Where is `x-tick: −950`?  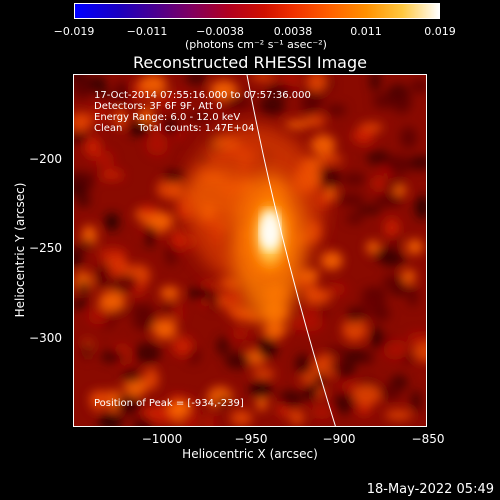
x-tick: −950 is located at coordinates (251, 439).